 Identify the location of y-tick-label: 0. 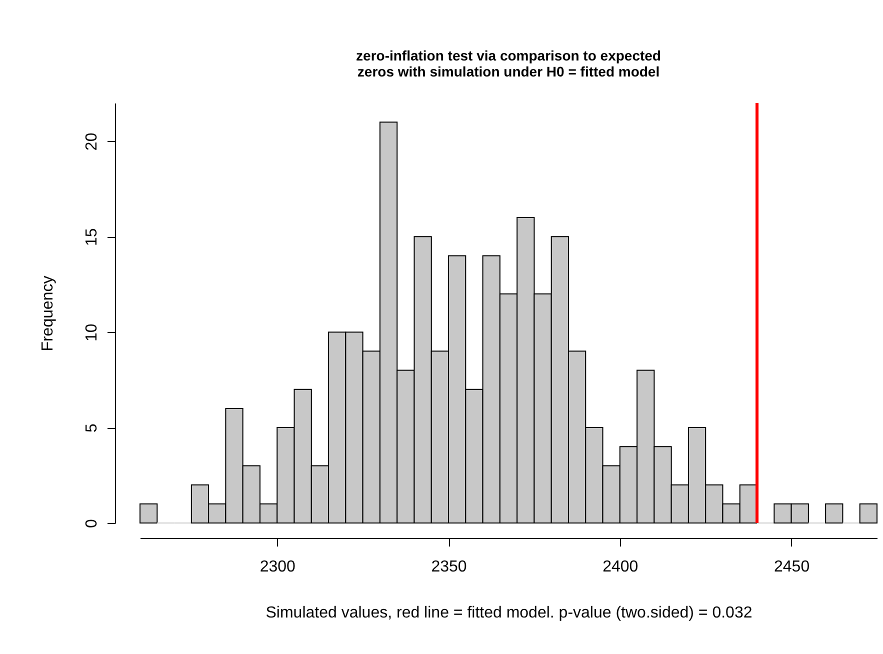
(92, 523).